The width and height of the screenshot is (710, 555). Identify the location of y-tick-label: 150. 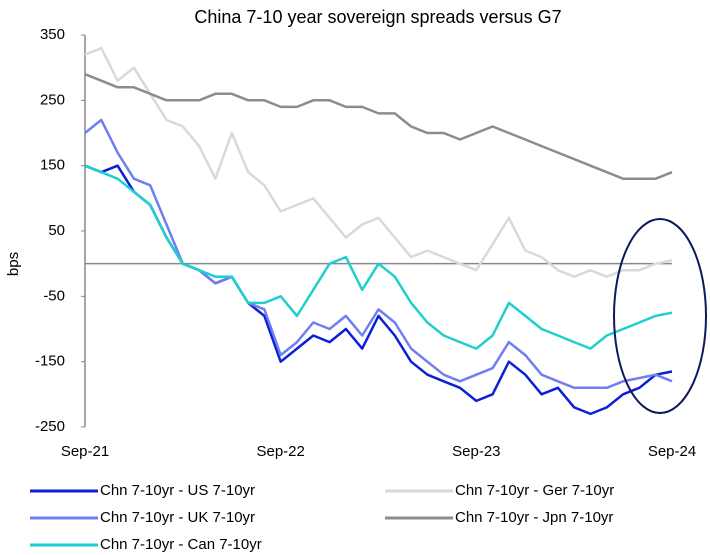
(52, 165).